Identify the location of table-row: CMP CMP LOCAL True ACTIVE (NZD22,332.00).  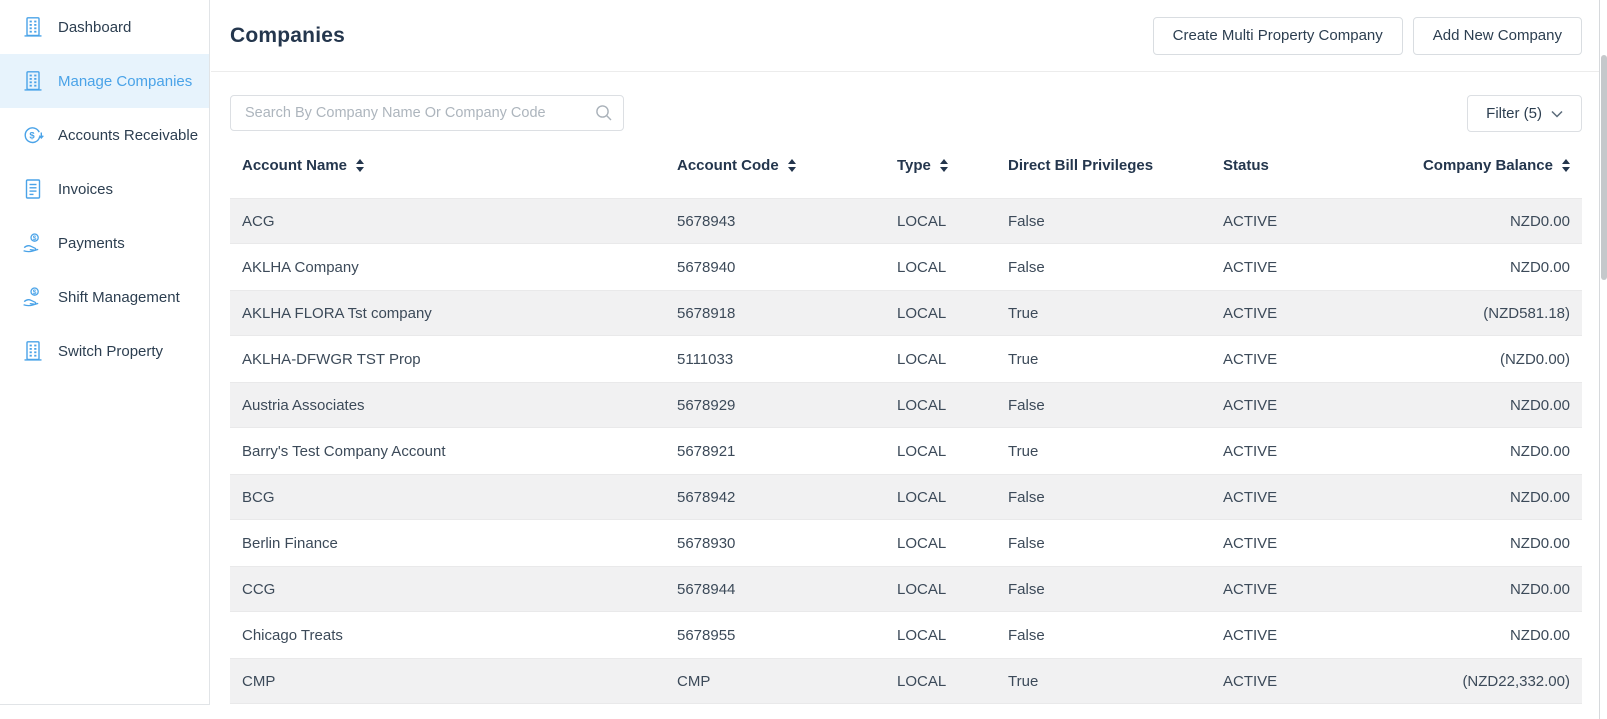
(906, 681).